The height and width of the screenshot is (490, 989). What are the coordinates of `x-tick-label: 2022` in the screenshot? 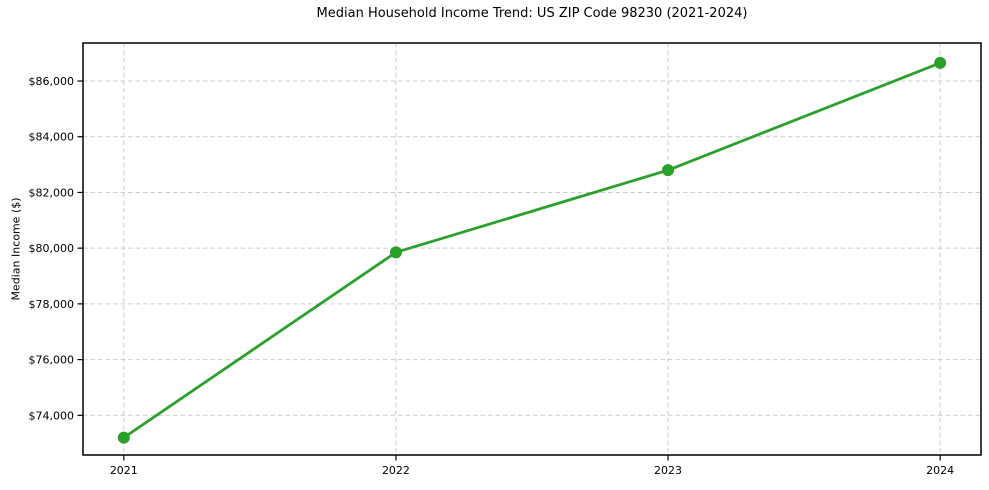 It's located at (396, 470).